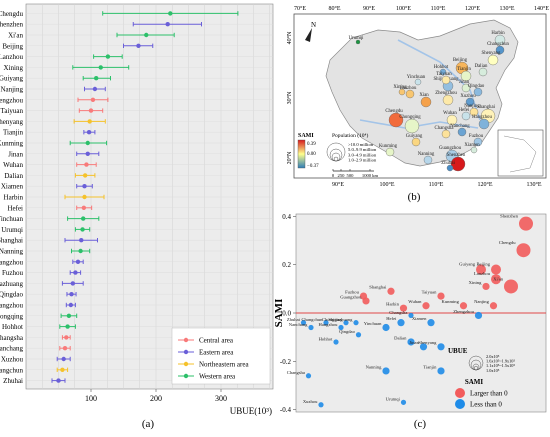 The height and width of the screenshot is (437, 550). What do you see at coordinates (460, 60) in the screenshot?
I see `map-city-label: Beijing` at bounding box center [460, 60].